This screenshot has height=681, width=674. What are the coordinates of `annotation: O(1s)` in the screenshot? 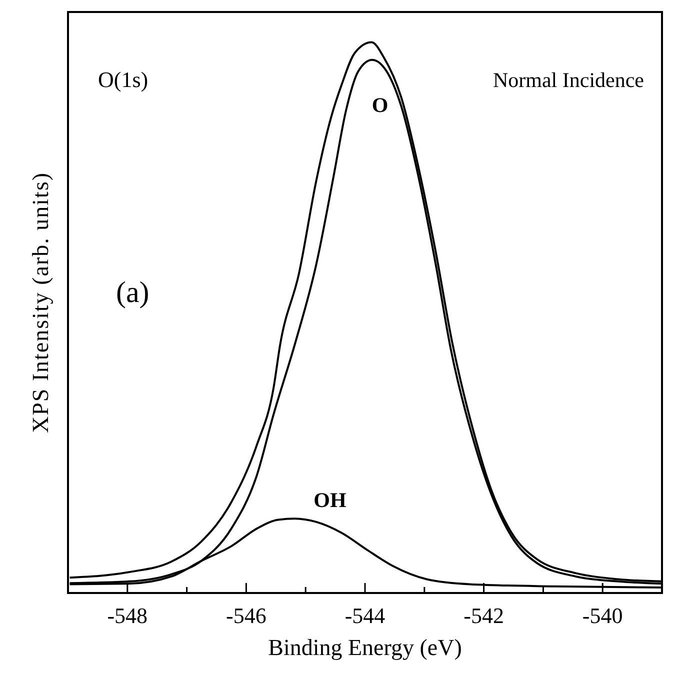 It's located at (123, 79).